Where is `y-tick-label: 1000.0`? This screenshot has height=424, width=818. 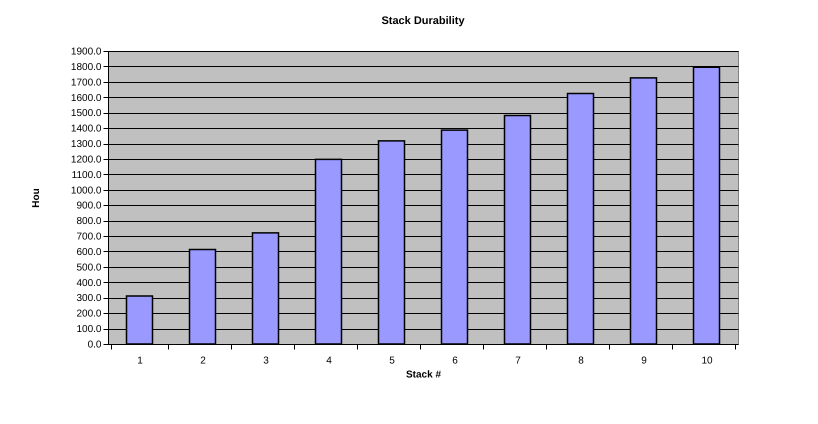
y-tick-label: 1000.0 is located at coordinates (86, 190).